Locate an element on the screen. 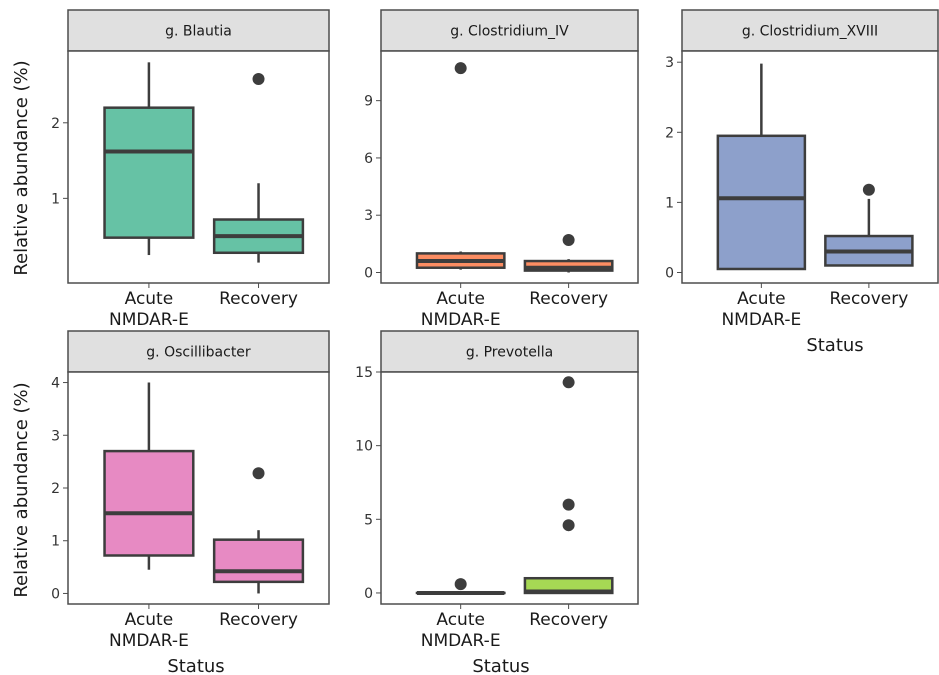 Image resolution: width=939 pixels, height=675 pixels. y-tick-label: 4 is located at coordinates (55, 384).